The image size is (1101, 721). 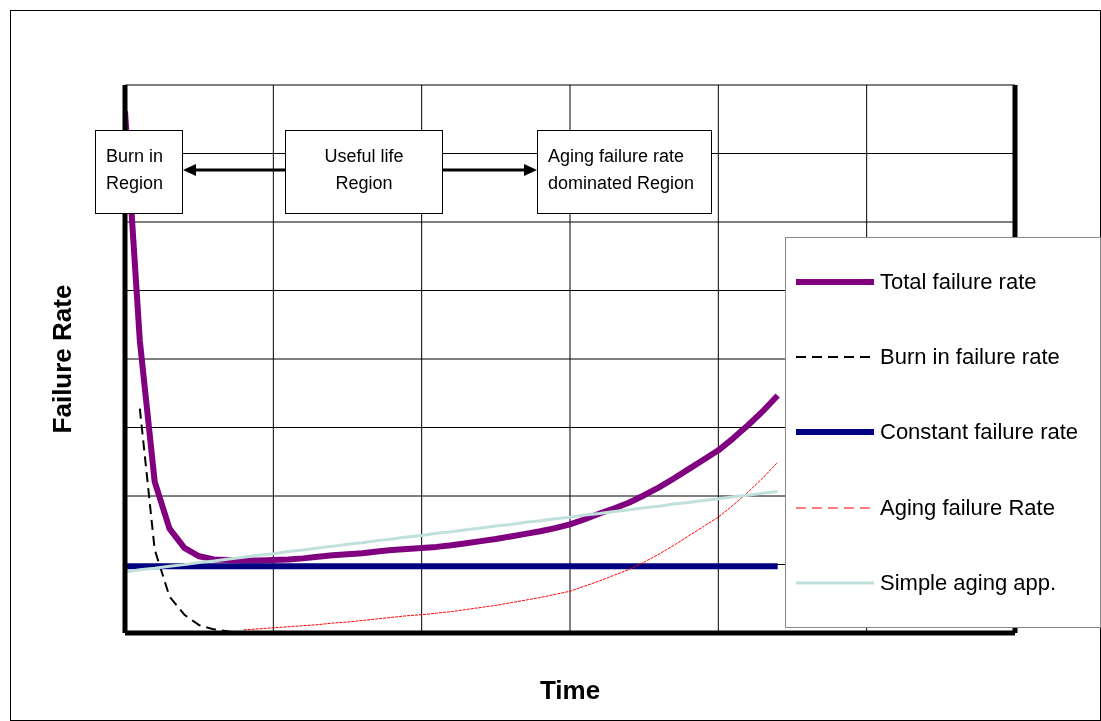 I want to click on x-axis-title: Time, so click(x=570, y=690).